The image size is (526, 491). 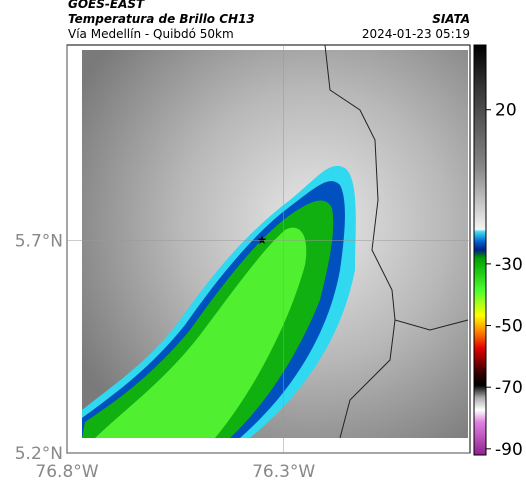 I want to click on colorbar-tick-label: -30, so click(x=509, y=265).